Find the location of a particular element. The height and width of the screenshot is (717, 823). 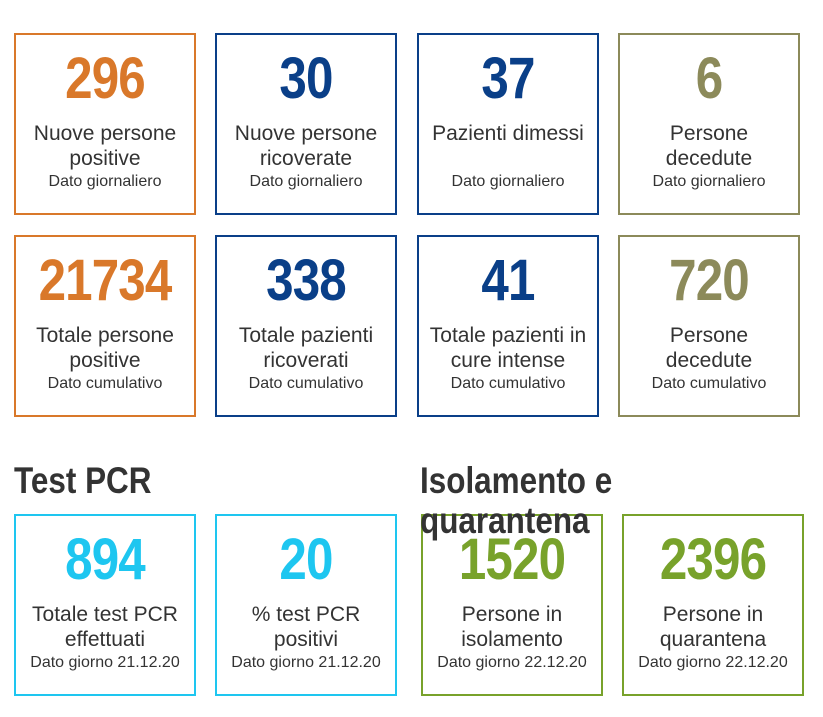

stat-label: % test PCR positivi is located at coordinates (306, 627).